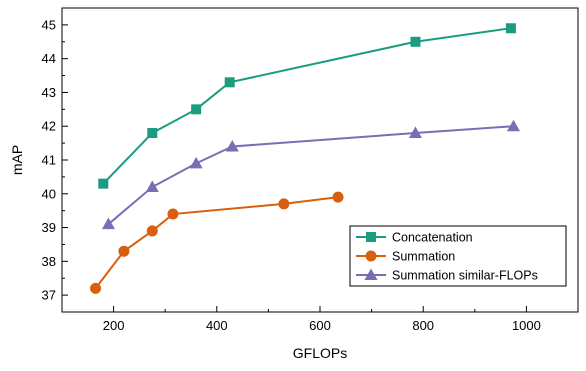 The image size is (586, 371). I want to click on y-tick-label: 38, so click(49, 261).